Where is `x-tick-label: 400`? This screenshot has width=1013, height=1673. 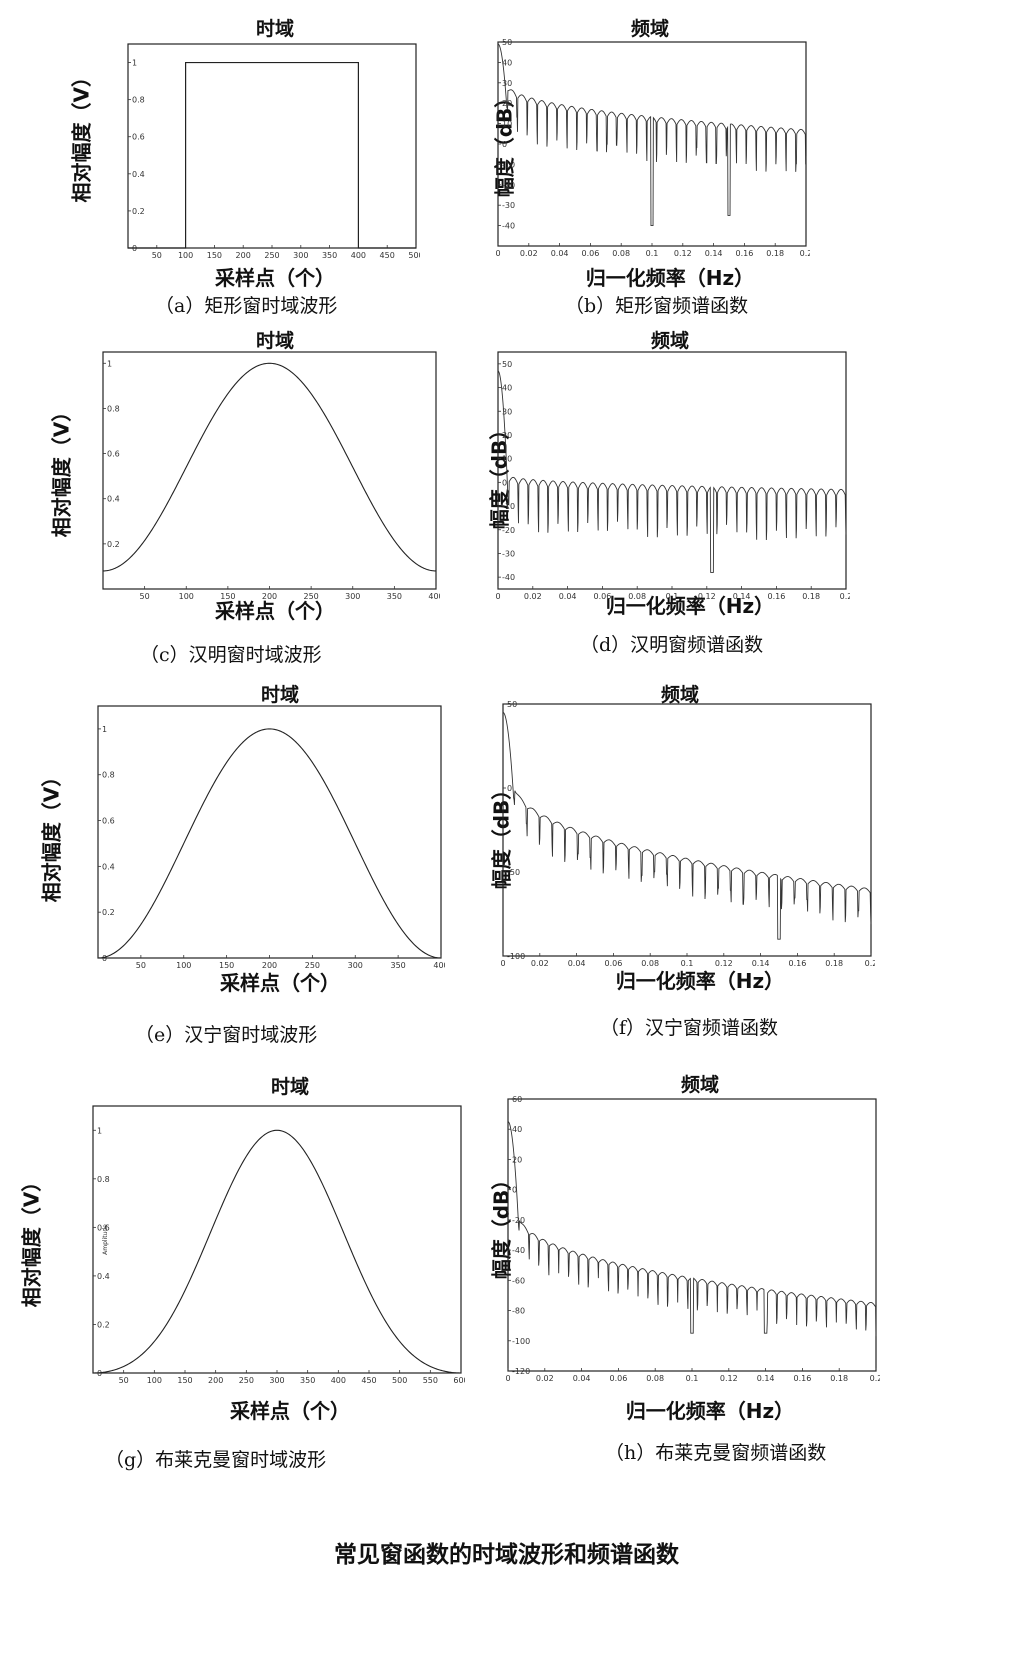 x-tick-label: 400 is located at coordinates (439, 965).